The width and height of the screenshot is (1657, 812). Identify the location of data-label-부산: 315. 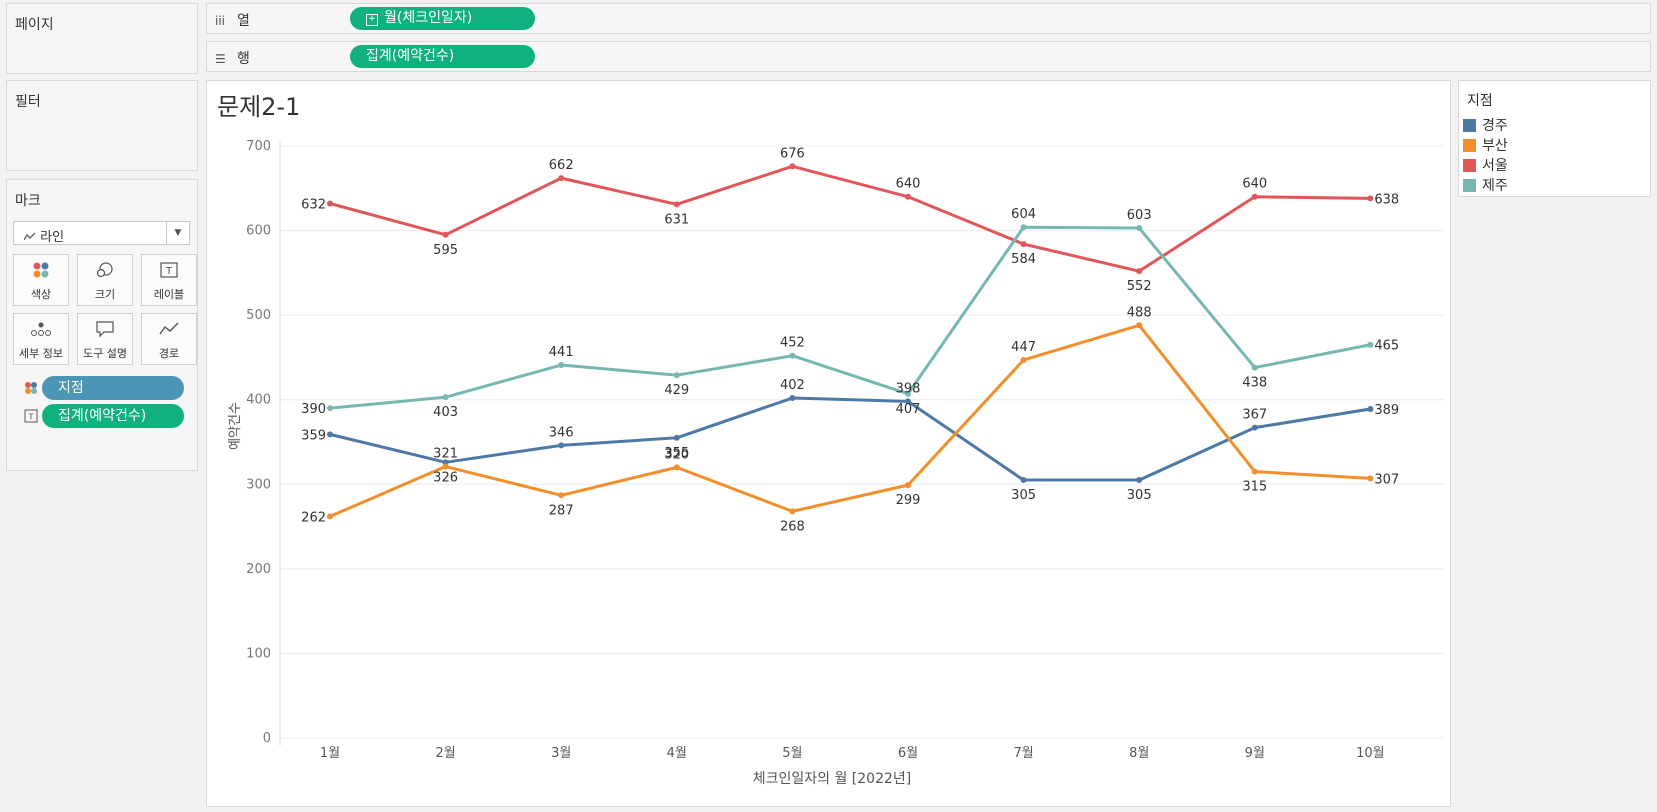
(1254, 487).